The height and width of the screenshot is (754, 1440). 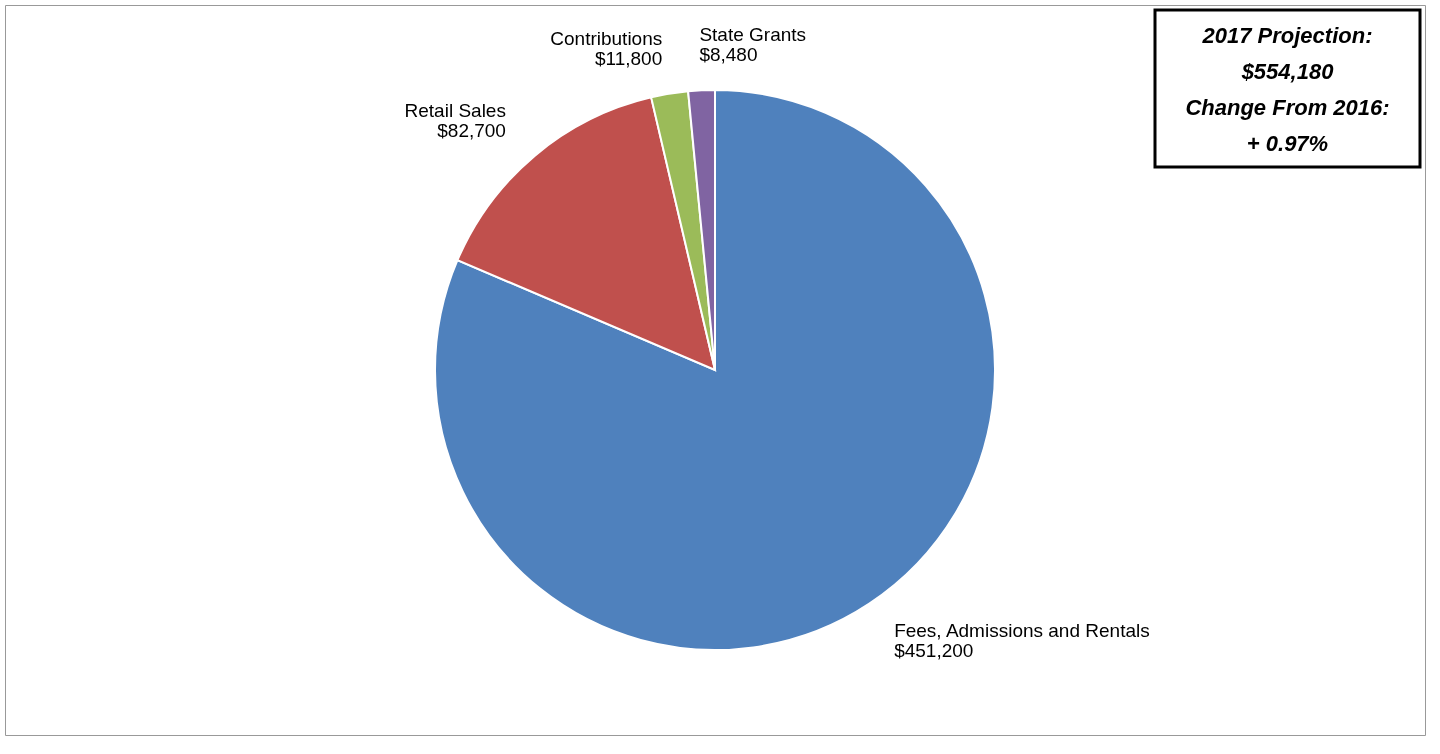 What do you see at coordinates (753, 35) in the screenshot?
I see `slice-label: State Grants` at bounding box center [753, 35].